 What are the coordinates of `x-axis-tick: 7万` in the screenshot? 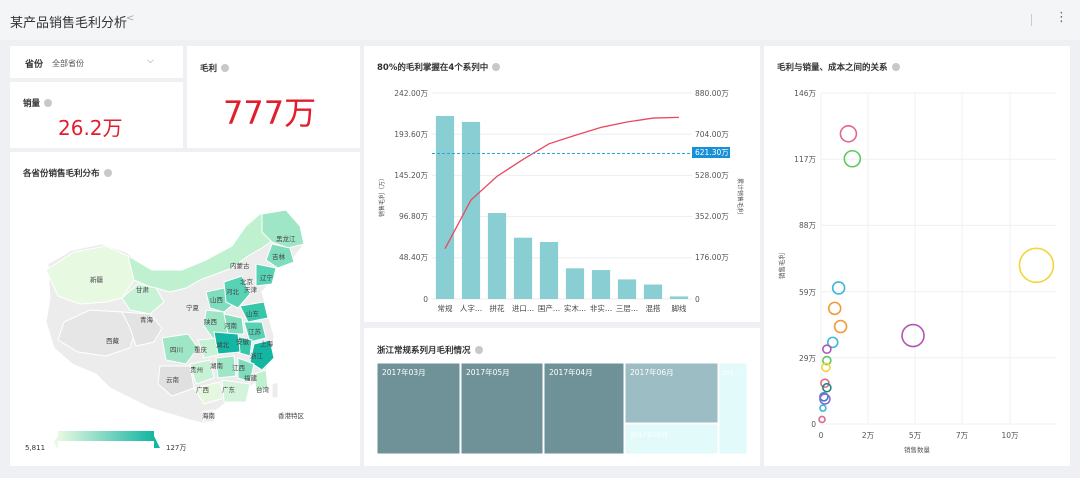 It's located at (962, 435).